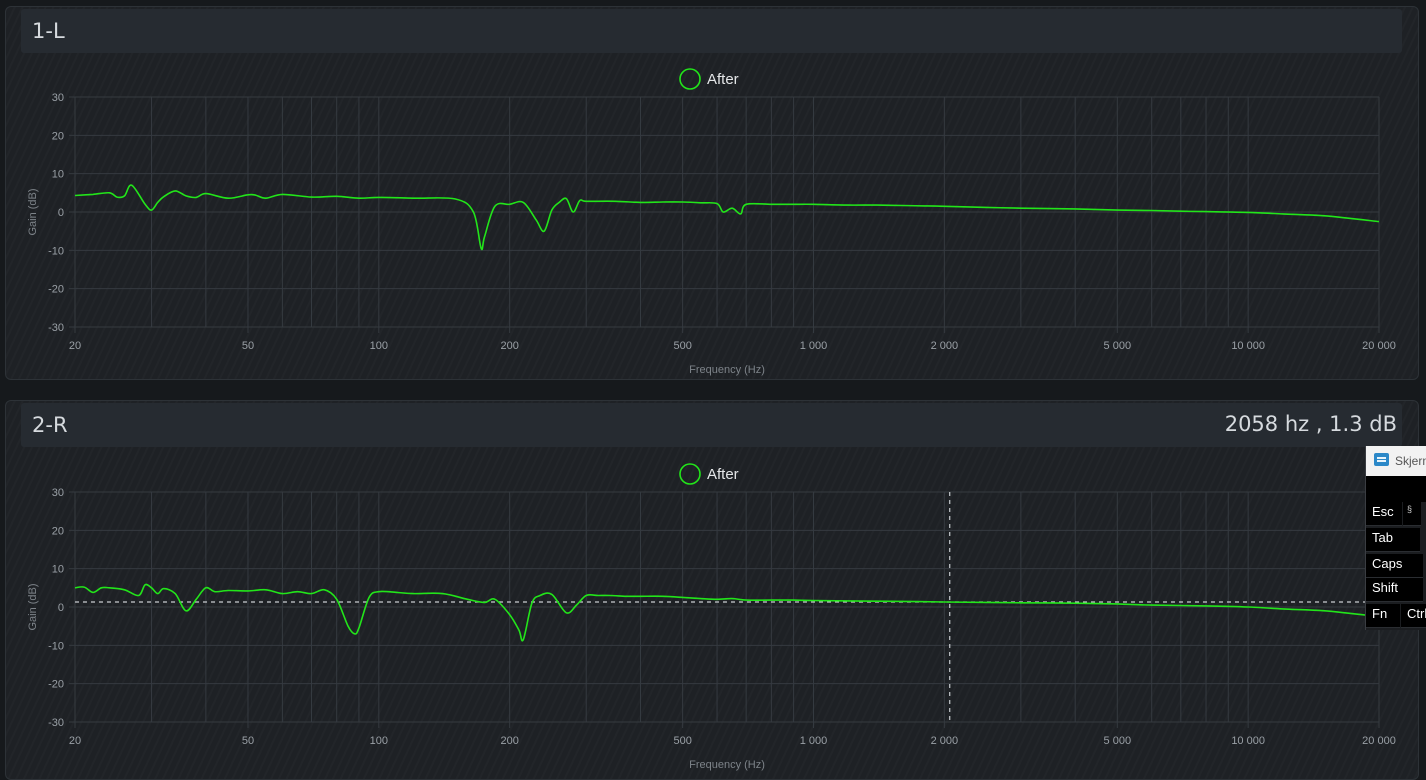  What do you see at coordinates (1381, 459) in the screenshot?
I see `keyboard-icon` at bounding box center [1381, 459].